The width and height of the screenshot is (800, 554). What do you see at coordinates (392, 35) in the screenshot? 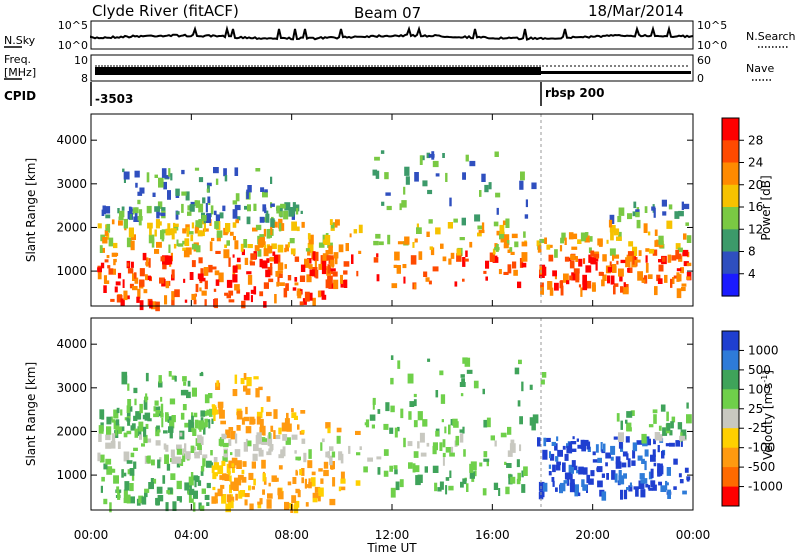
I see `nsky-strip-frame` at bounding box center [392, 35].